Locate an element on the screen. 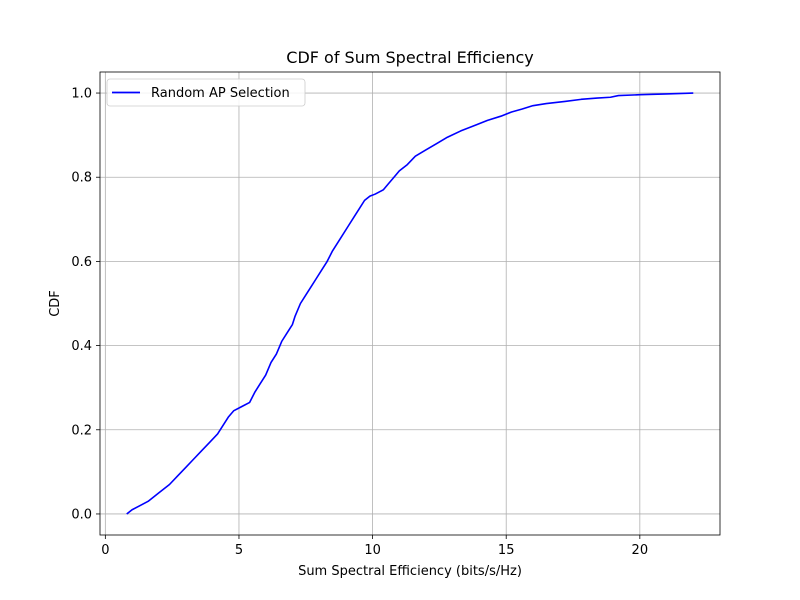 This screenshot has width=800, height=600. legend: Random AP Selection is located at coordinates (206, 92).